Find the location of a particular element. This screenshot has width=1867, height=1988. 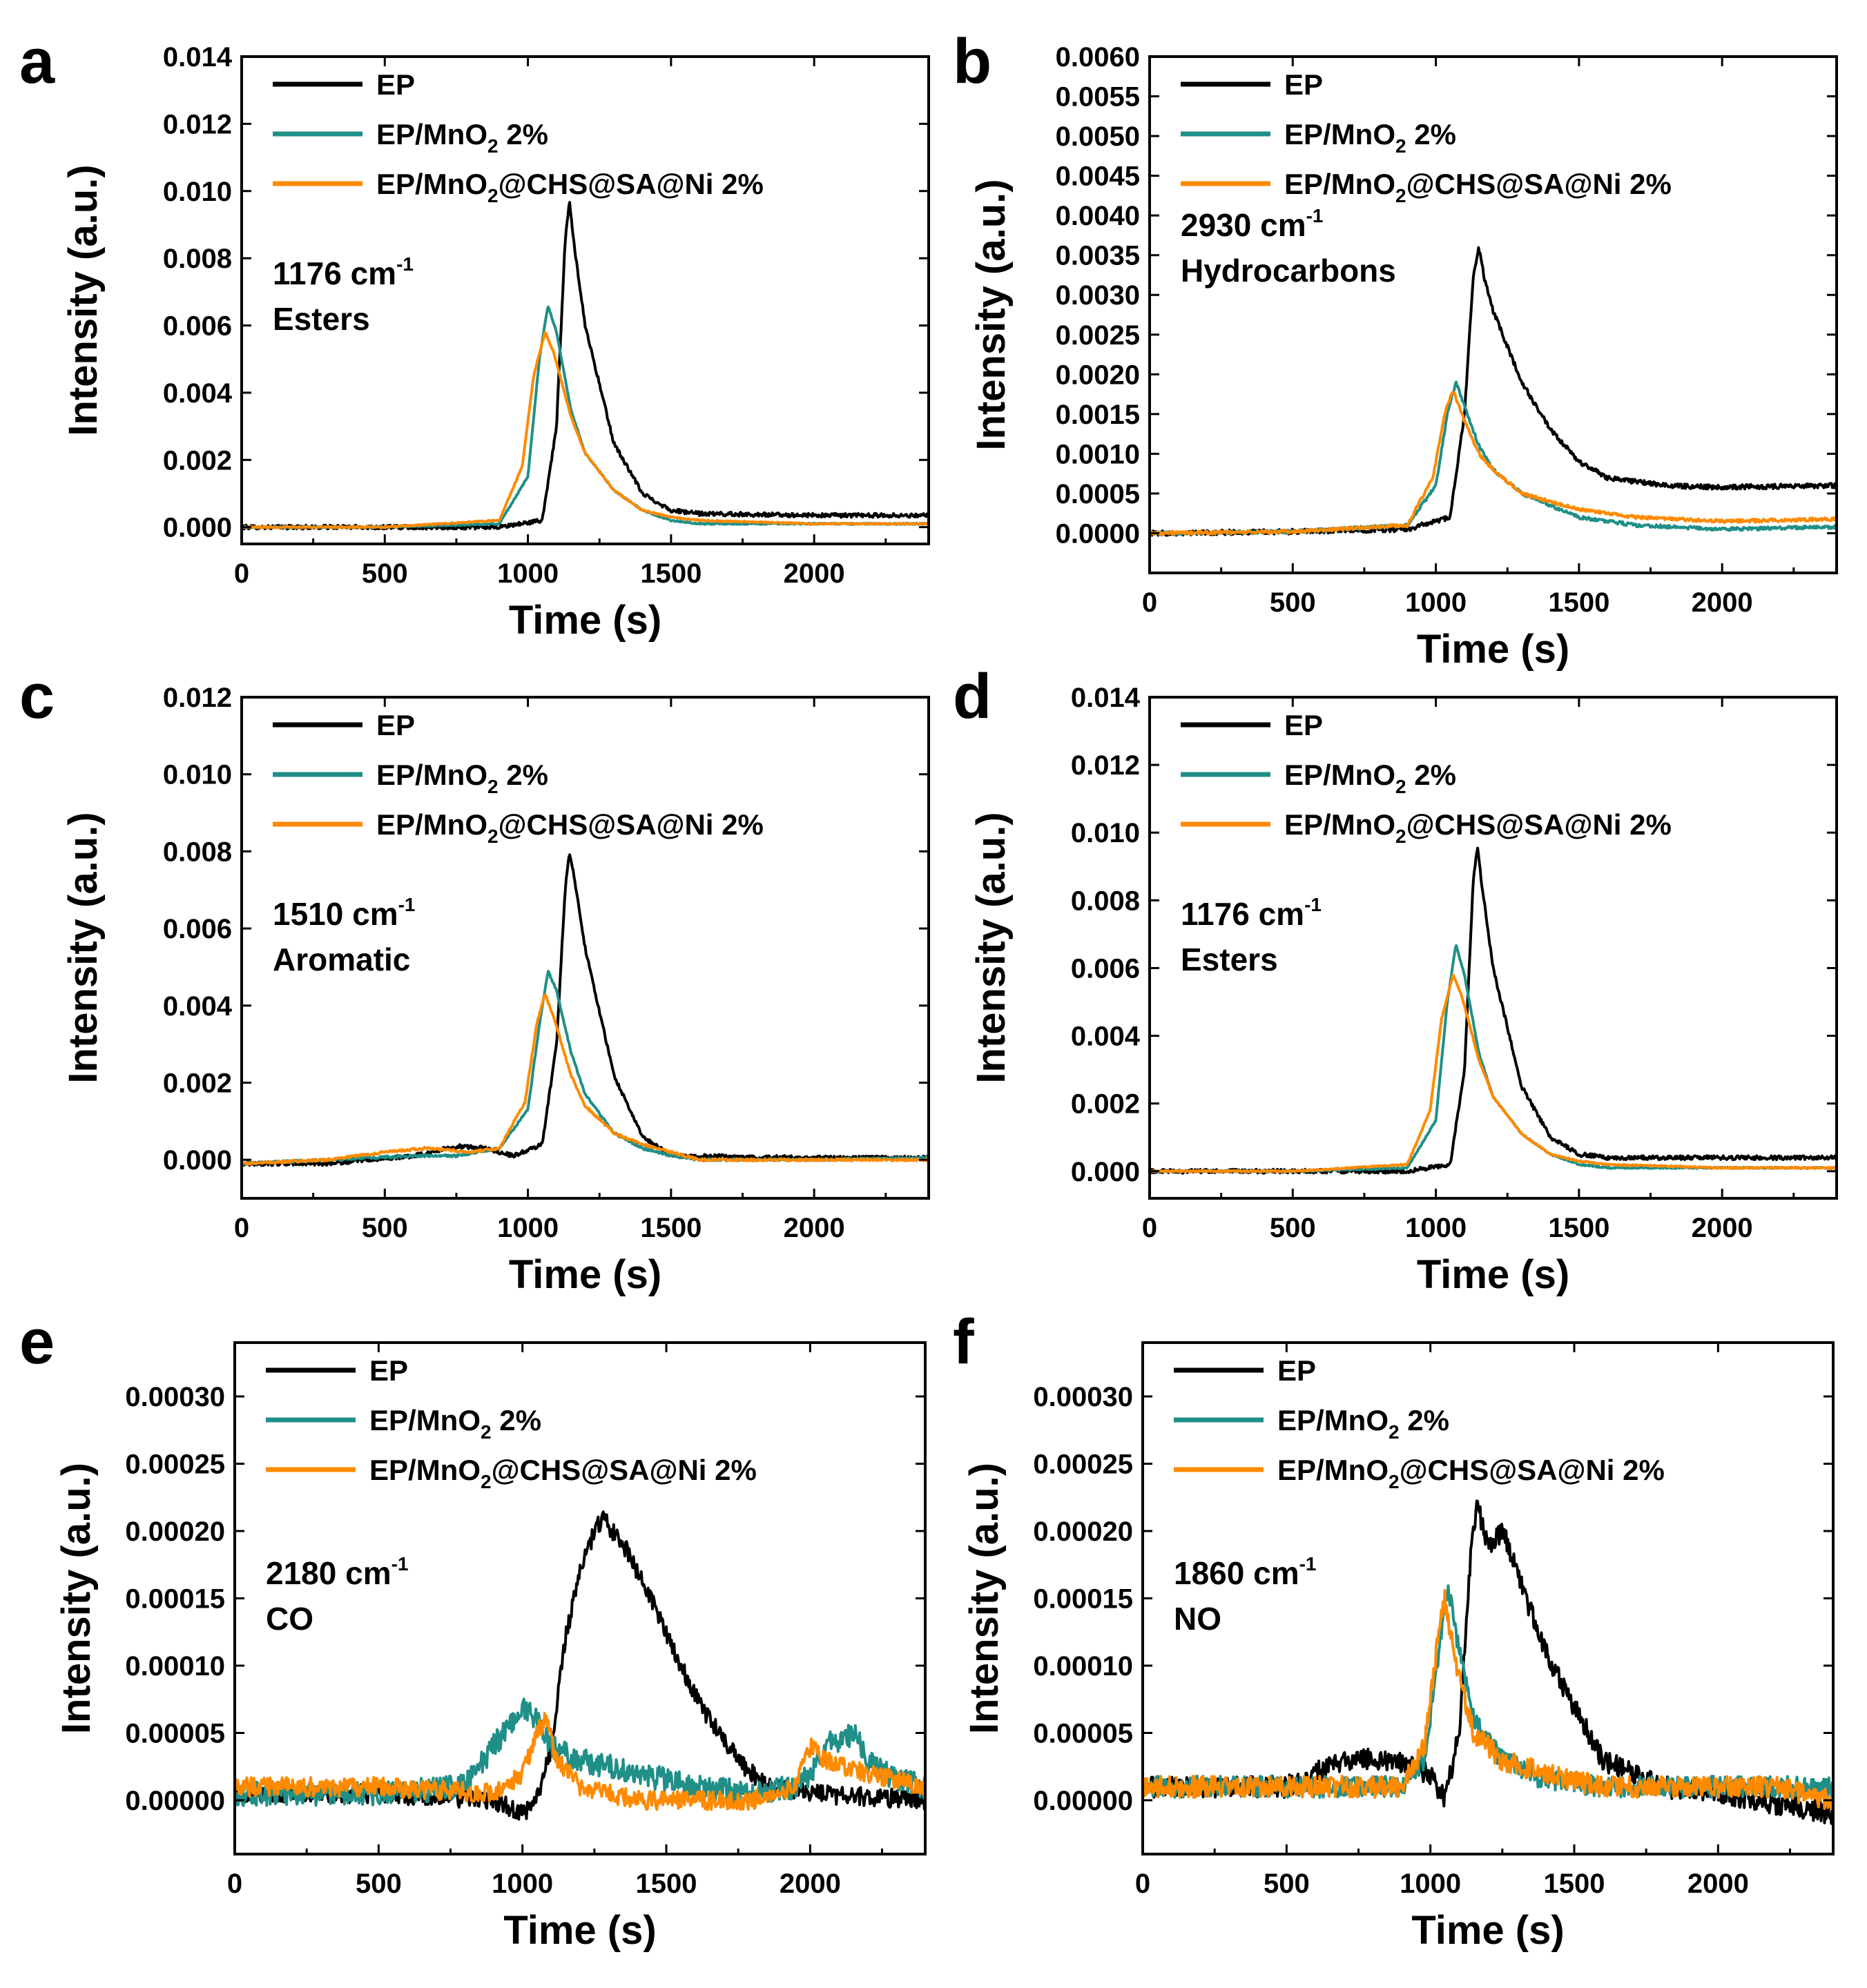

y-tick-label: 0.0055 is located at coordinates (1098, 97).